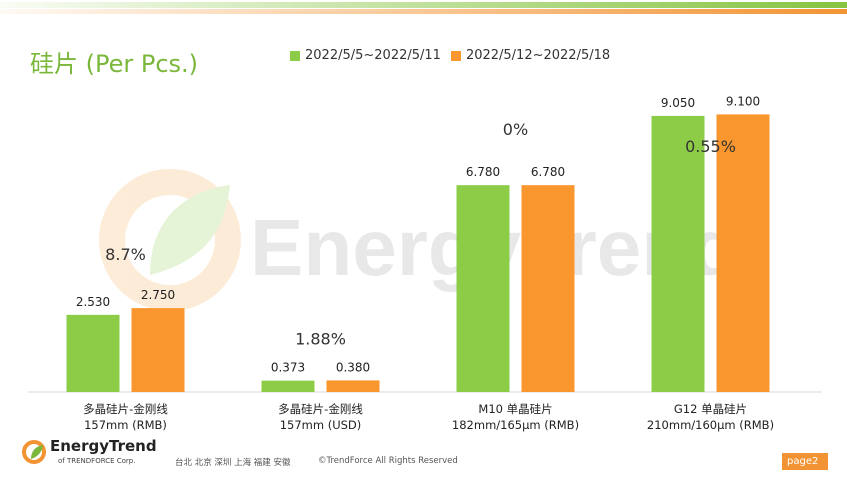  What do you see at coordinates (548, 172) in the screenshot?
I see `data-label-week2-cat3: 6.780` at bounding box center [548, 172].